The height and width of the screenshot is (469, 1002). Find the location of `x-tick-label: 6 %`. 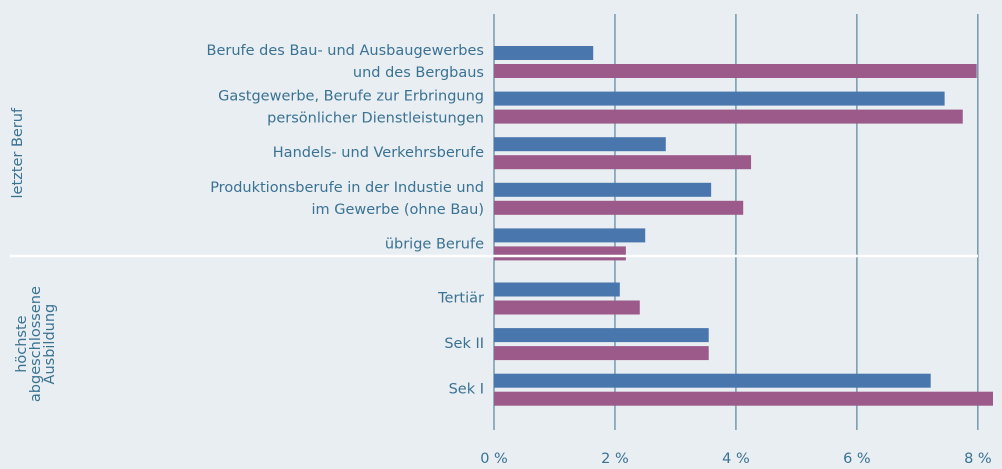

x-tick-label: 6 % is located at coordinates (857, 459).